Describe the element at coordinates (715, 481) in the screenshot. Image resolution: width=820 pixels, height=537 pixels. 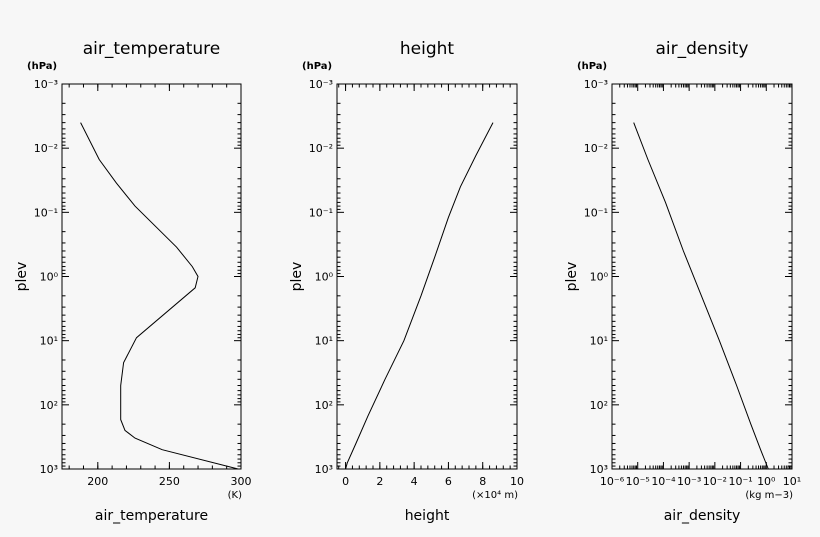
I see `x-tick-label: 10⁻²` at that location.